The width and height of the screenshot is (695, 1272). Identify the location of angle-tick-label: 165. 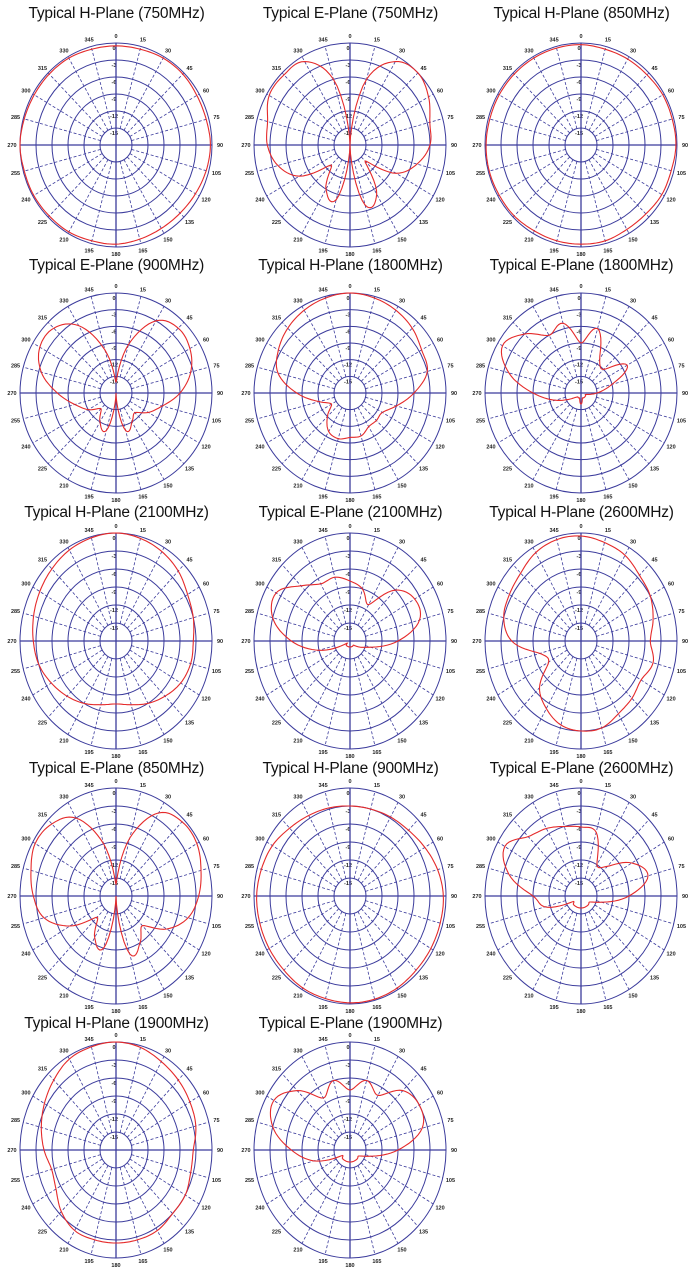
(376, 251).